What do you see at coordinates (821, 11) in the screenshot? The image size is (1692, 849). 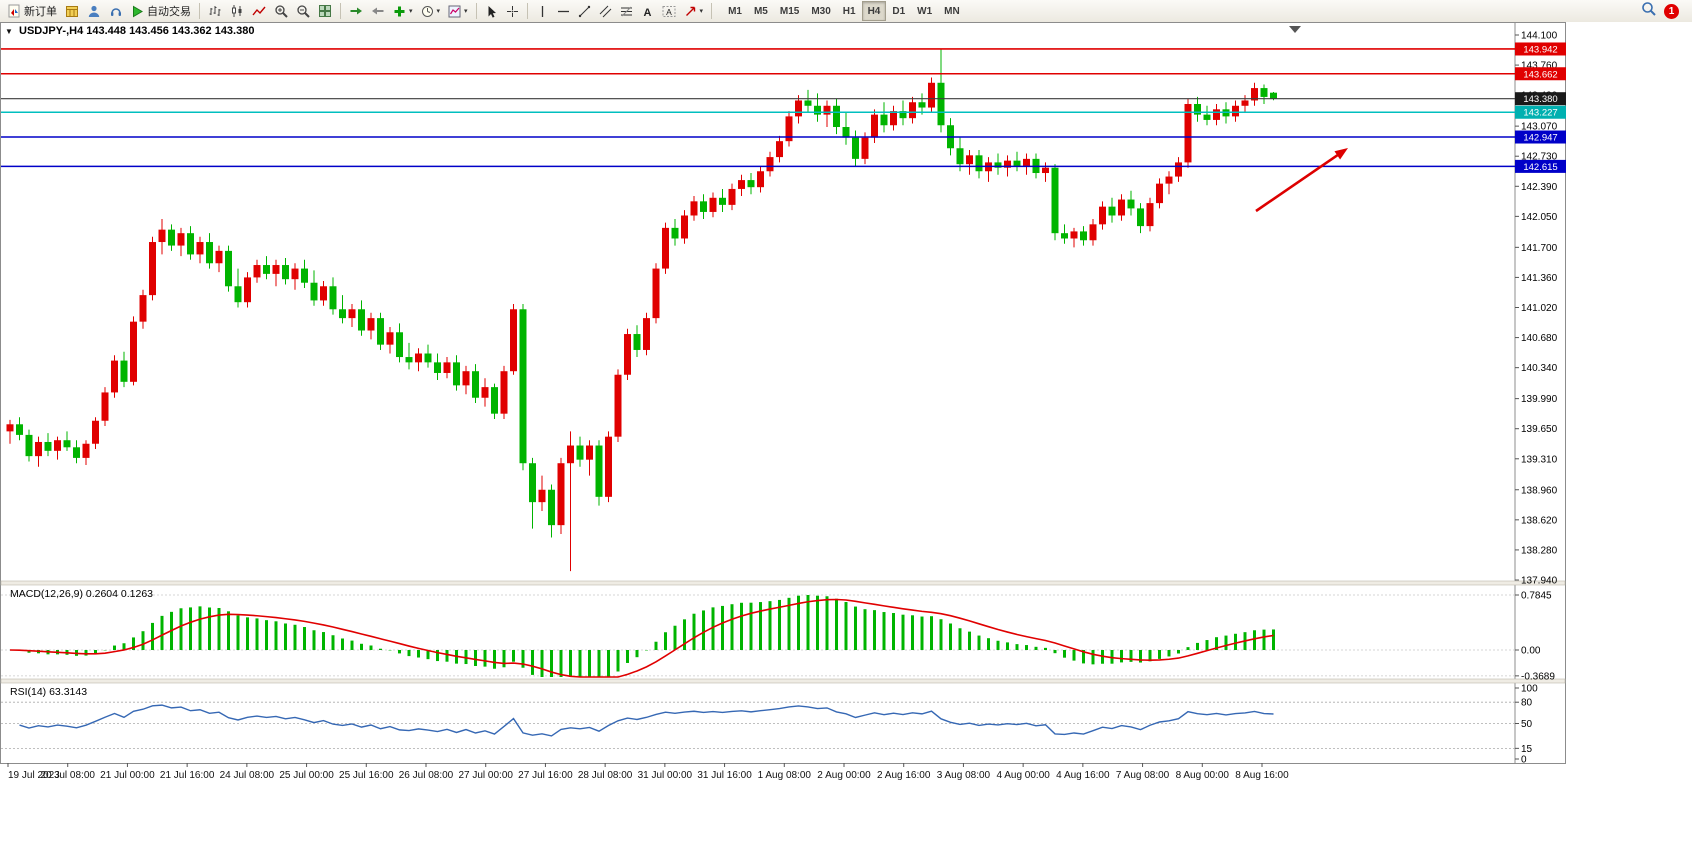 I see `timeframe-button-m30: M30` at bounding box center [821, 11].